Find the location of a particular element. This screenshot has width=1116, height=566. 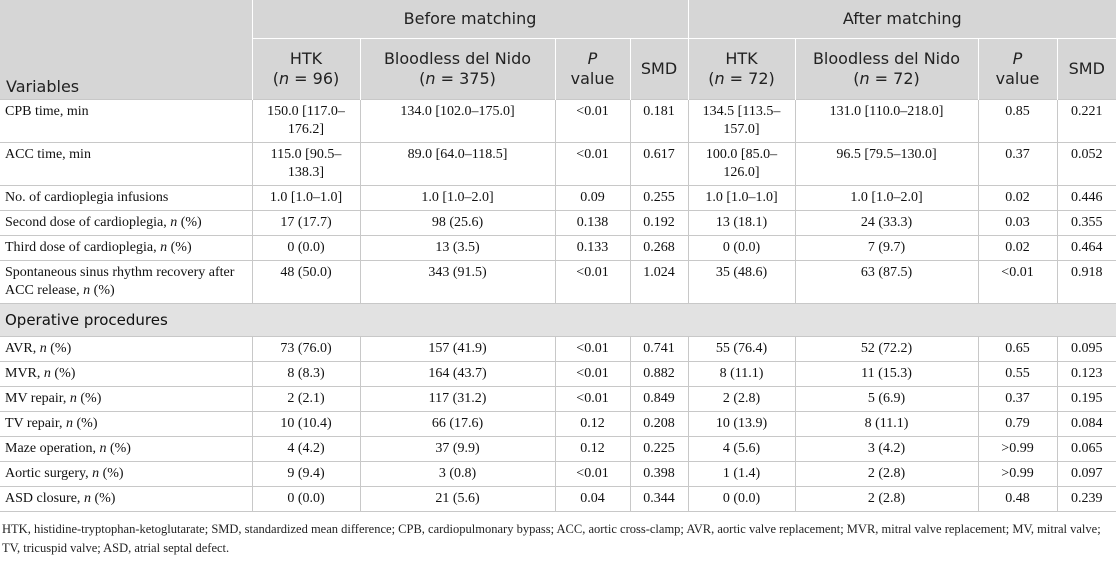

text: Bloodless del Nido is located at coordinates (886, 58).